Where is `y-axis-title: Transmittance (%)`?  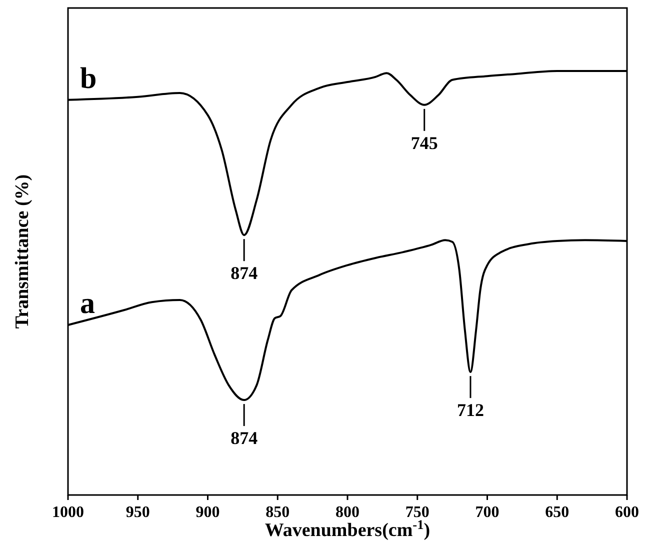 y-axis-title: Transmittance (%) is located at coordinates (22, 251).